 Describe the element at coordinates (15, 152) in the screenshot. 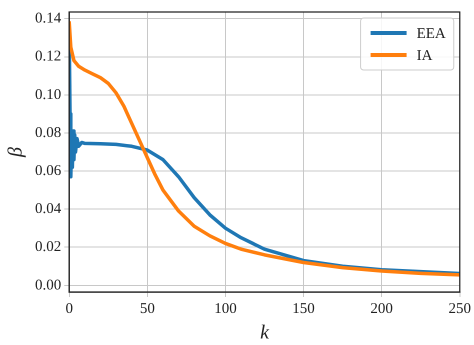

I see `y-axis-title: β` at that location.